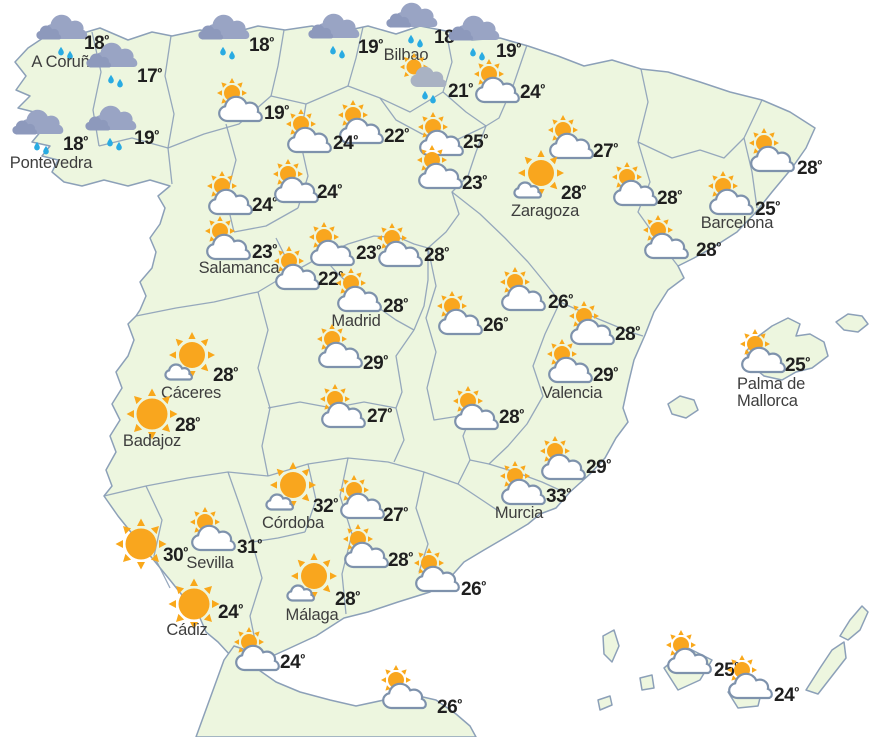 This screenshot has width=872, height=737. What do you see at coordinates (187, 630) in the screenshot?
I see `city-label: Cádiz` at bounding box center [187, 630].